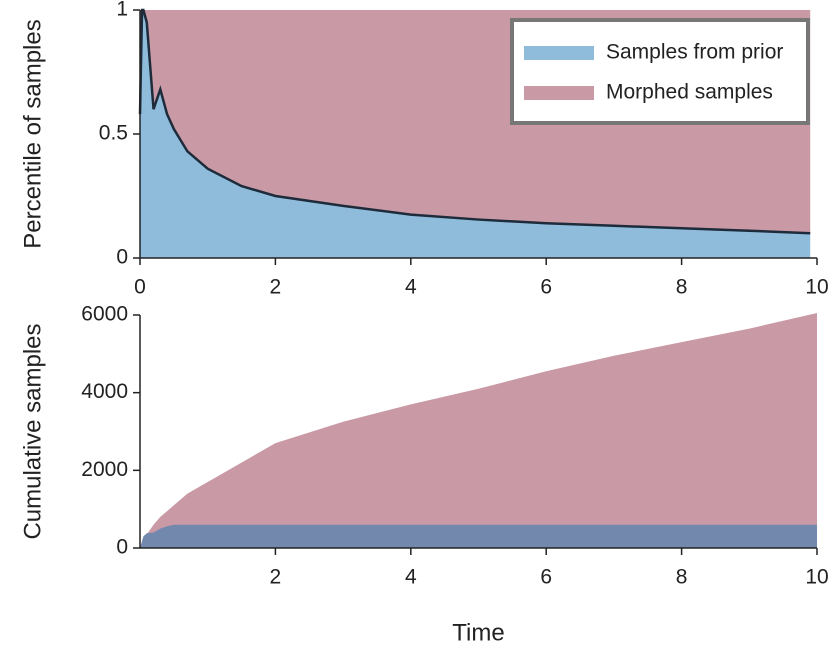 The image size is (830, 645). I want to click on y-tick-label: 6000, so click(104, 314).